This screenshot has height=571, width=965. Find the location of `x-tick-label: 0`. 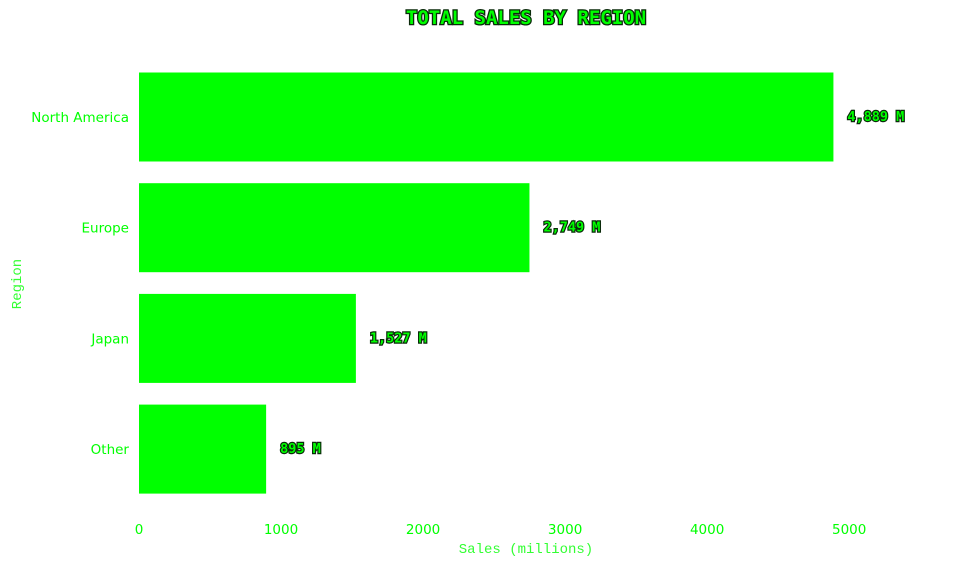

x-tick-label: 0 is located at coordinates (139, 530).